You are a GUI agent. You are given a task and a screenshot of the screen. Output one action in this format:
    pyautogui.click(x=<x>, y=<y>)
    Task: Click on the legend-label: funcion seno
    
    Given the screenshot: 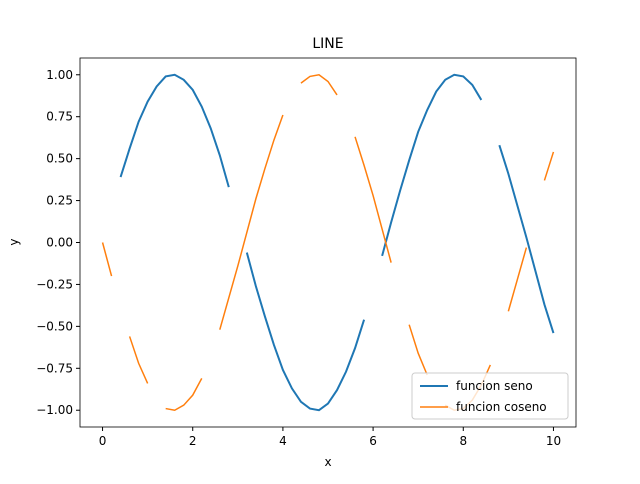 What is the action you would take?
    pyautogui.click(x=494, y=386)
    